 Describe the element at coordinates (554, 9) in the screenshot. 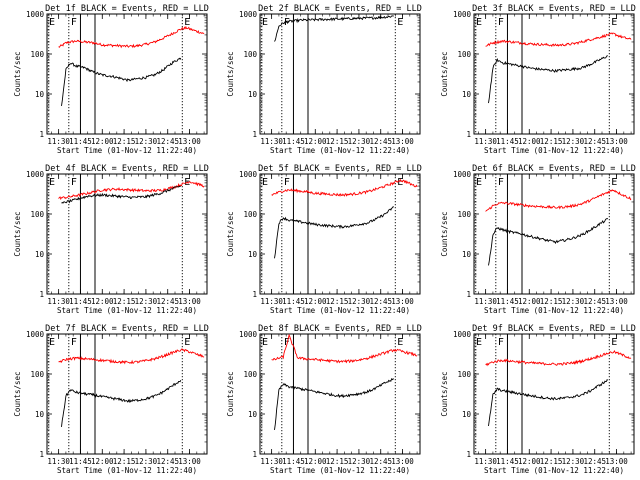

I see `panel-title: Det 3f BLACK = Events, RED = LLD` at that location.